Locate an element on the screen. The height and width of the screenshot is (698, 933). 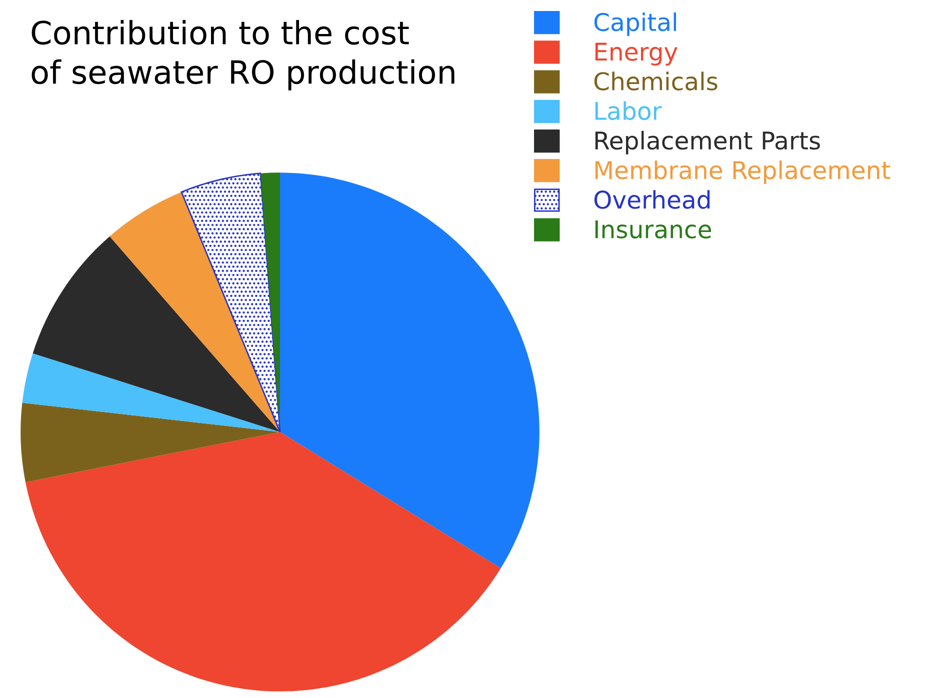
text: Contribution to the cost of seawater RO production is located at coordinates (243, 55).